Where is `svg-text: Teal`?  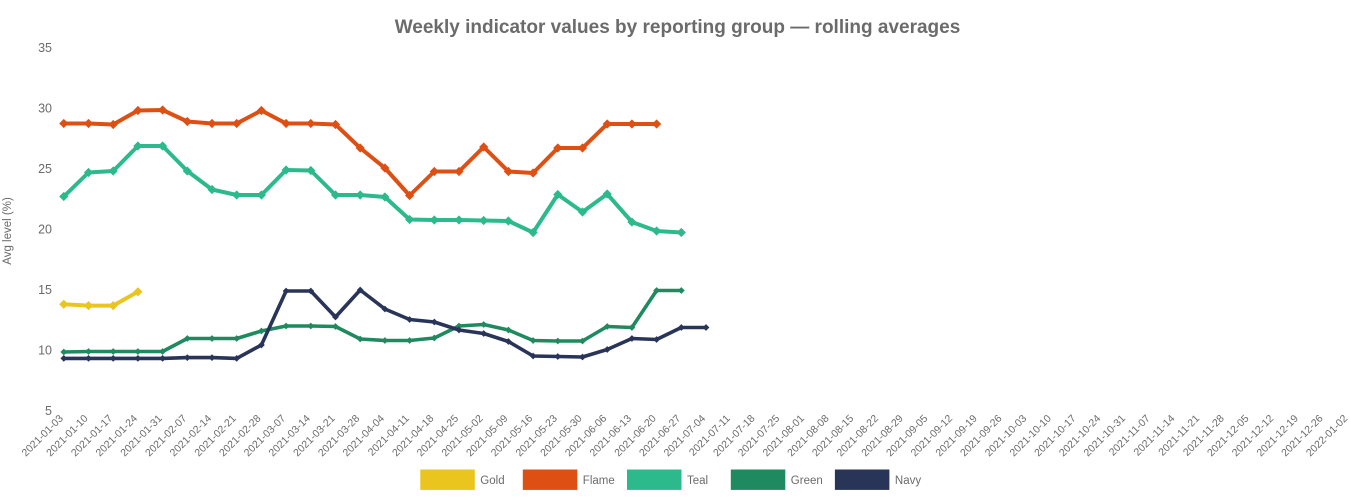 svg-text: Teal is located at coordinates (697, 481).